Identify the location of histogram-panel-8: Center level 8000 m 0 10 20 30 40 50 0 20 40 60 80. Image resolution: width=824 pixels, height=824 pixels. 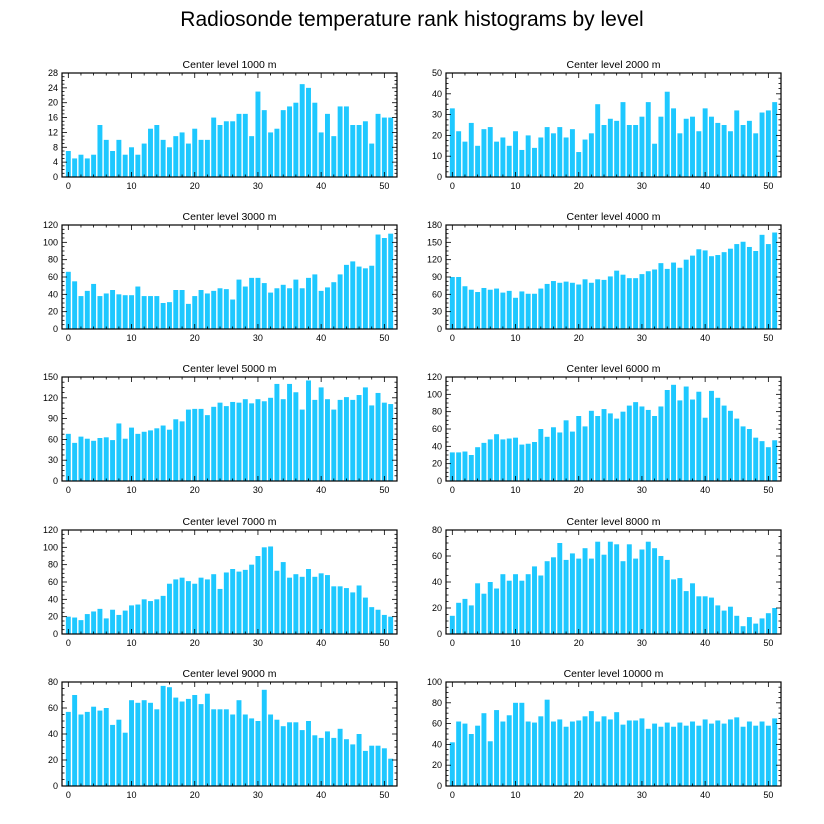
(607, 582).